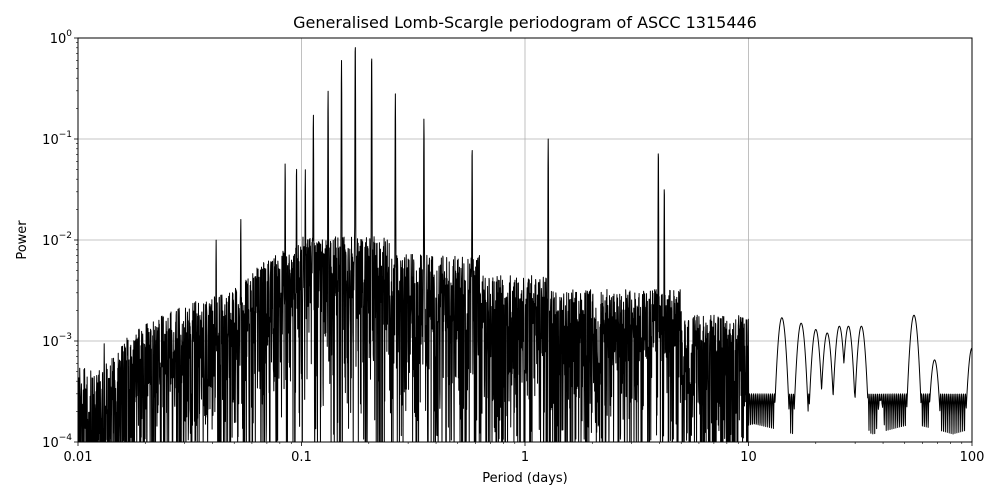 The width and height of the screenshot is (1000, 500). I want to click on x-tick-label: 10, so click(748, 457).